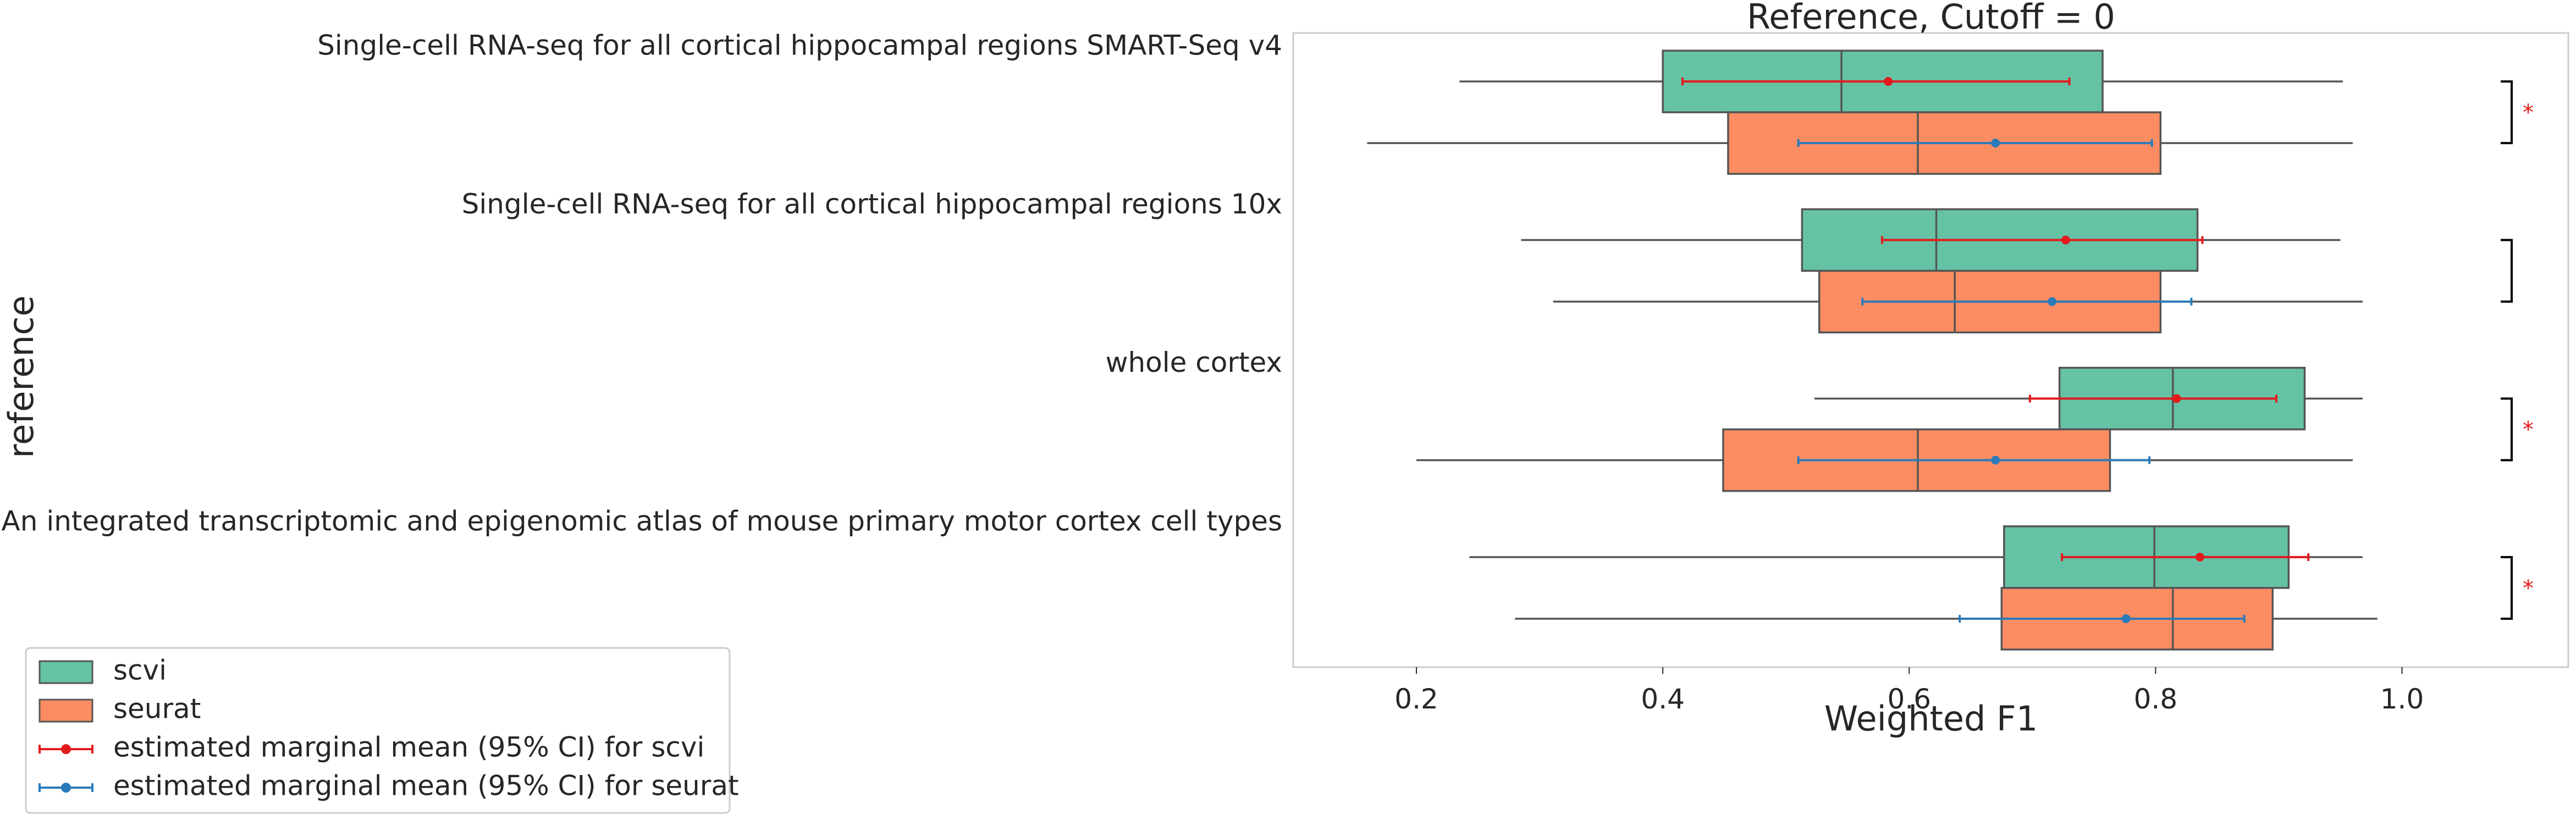  Describe the element at coordinates (378, 730) in the screenshot. I see `legend-frame` at that location.